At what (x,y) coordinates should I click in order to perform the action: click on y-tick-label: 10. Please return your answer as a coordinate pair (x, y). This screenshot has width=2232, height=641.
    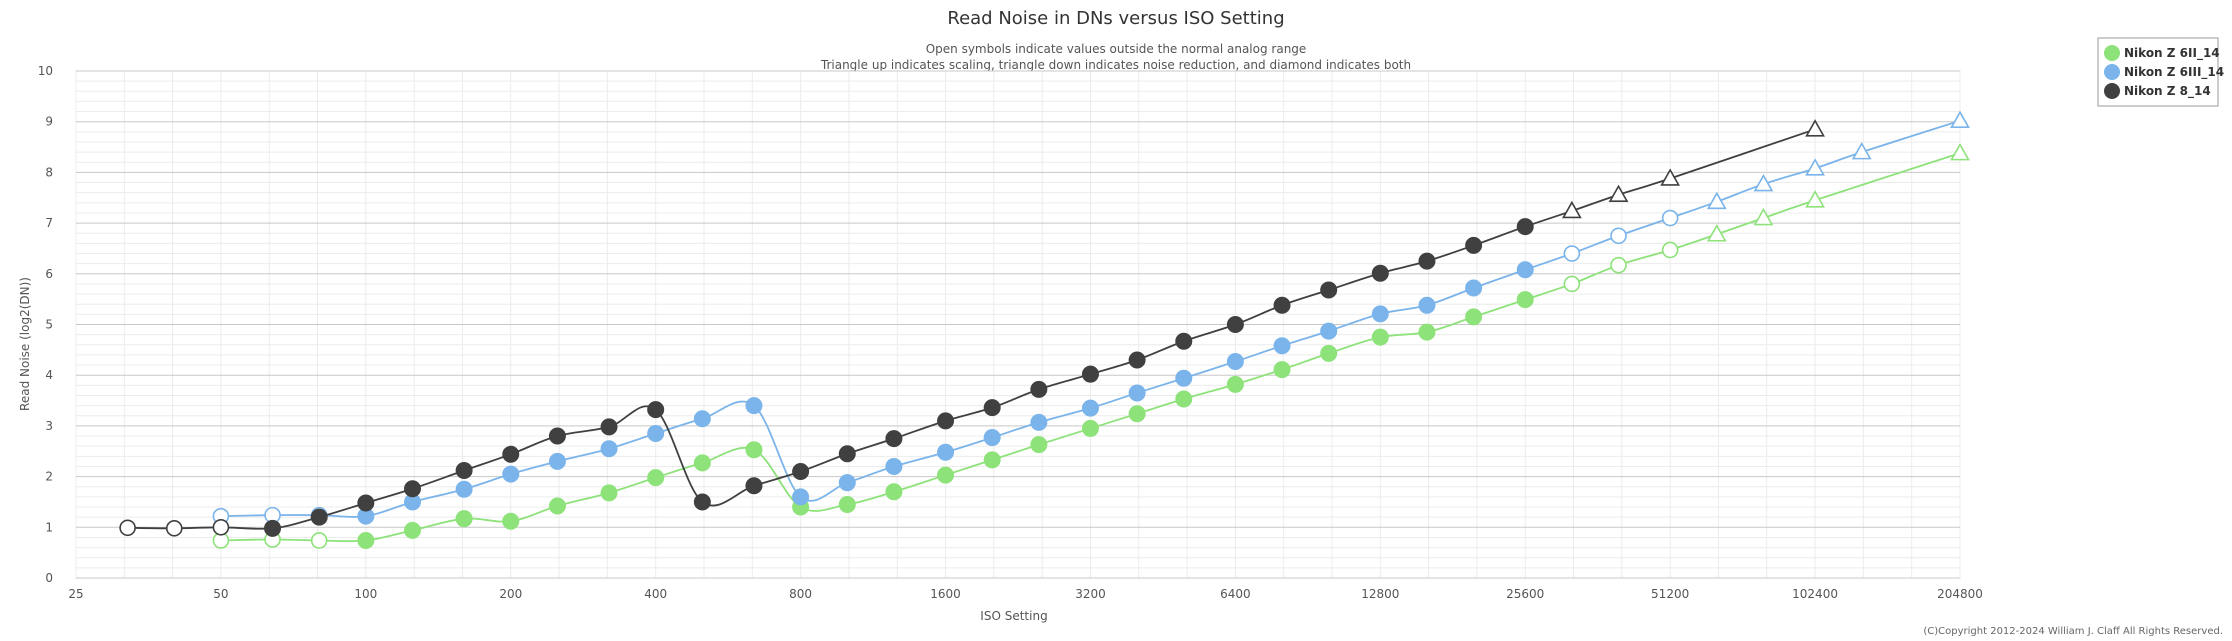
    Looking at the image, I should click on (45, 71).